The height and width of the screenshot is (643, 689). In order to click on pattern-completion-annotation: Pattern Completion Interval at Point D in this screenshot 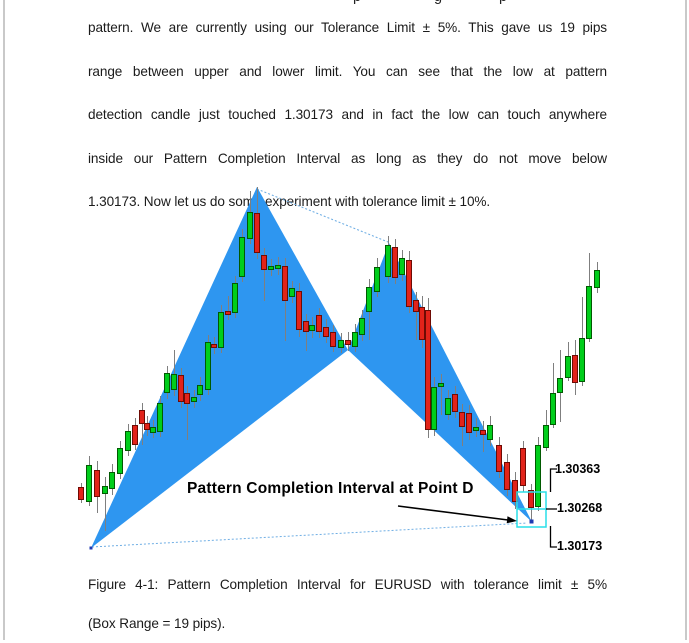, I will do `click(330, 489)`.